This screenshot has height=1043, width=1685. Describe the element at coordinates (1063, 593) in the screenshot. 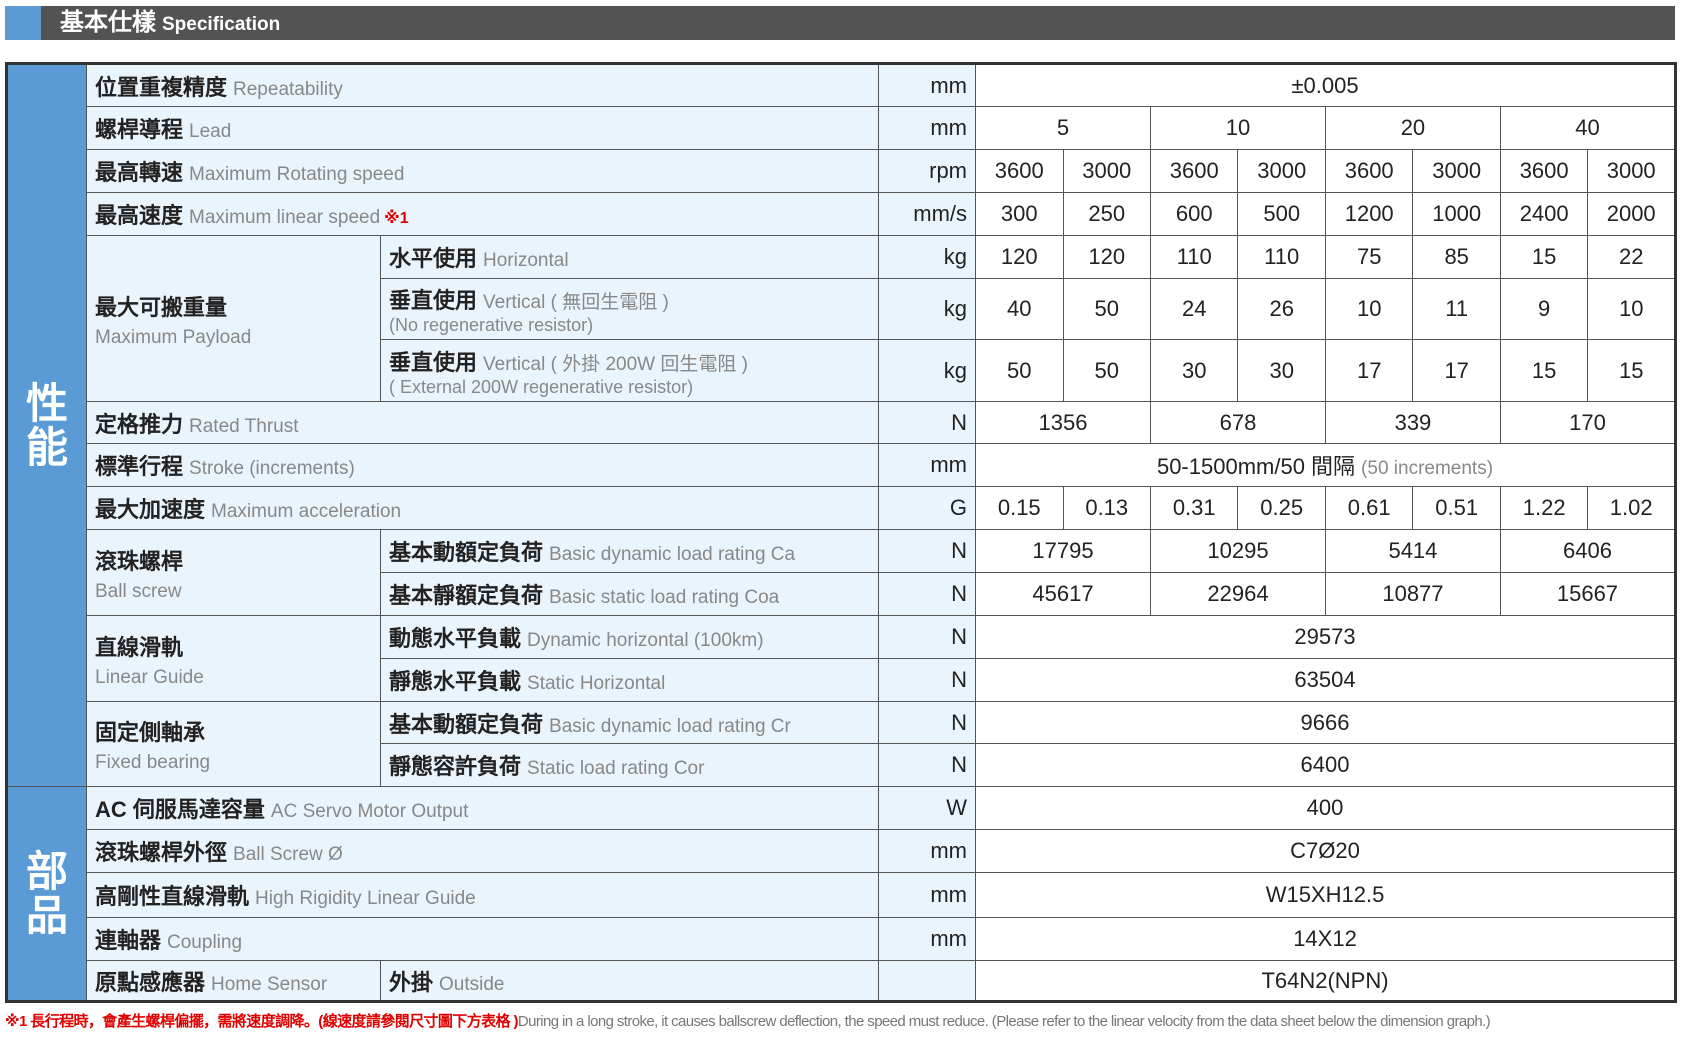

I see `value: 45617` at that location.